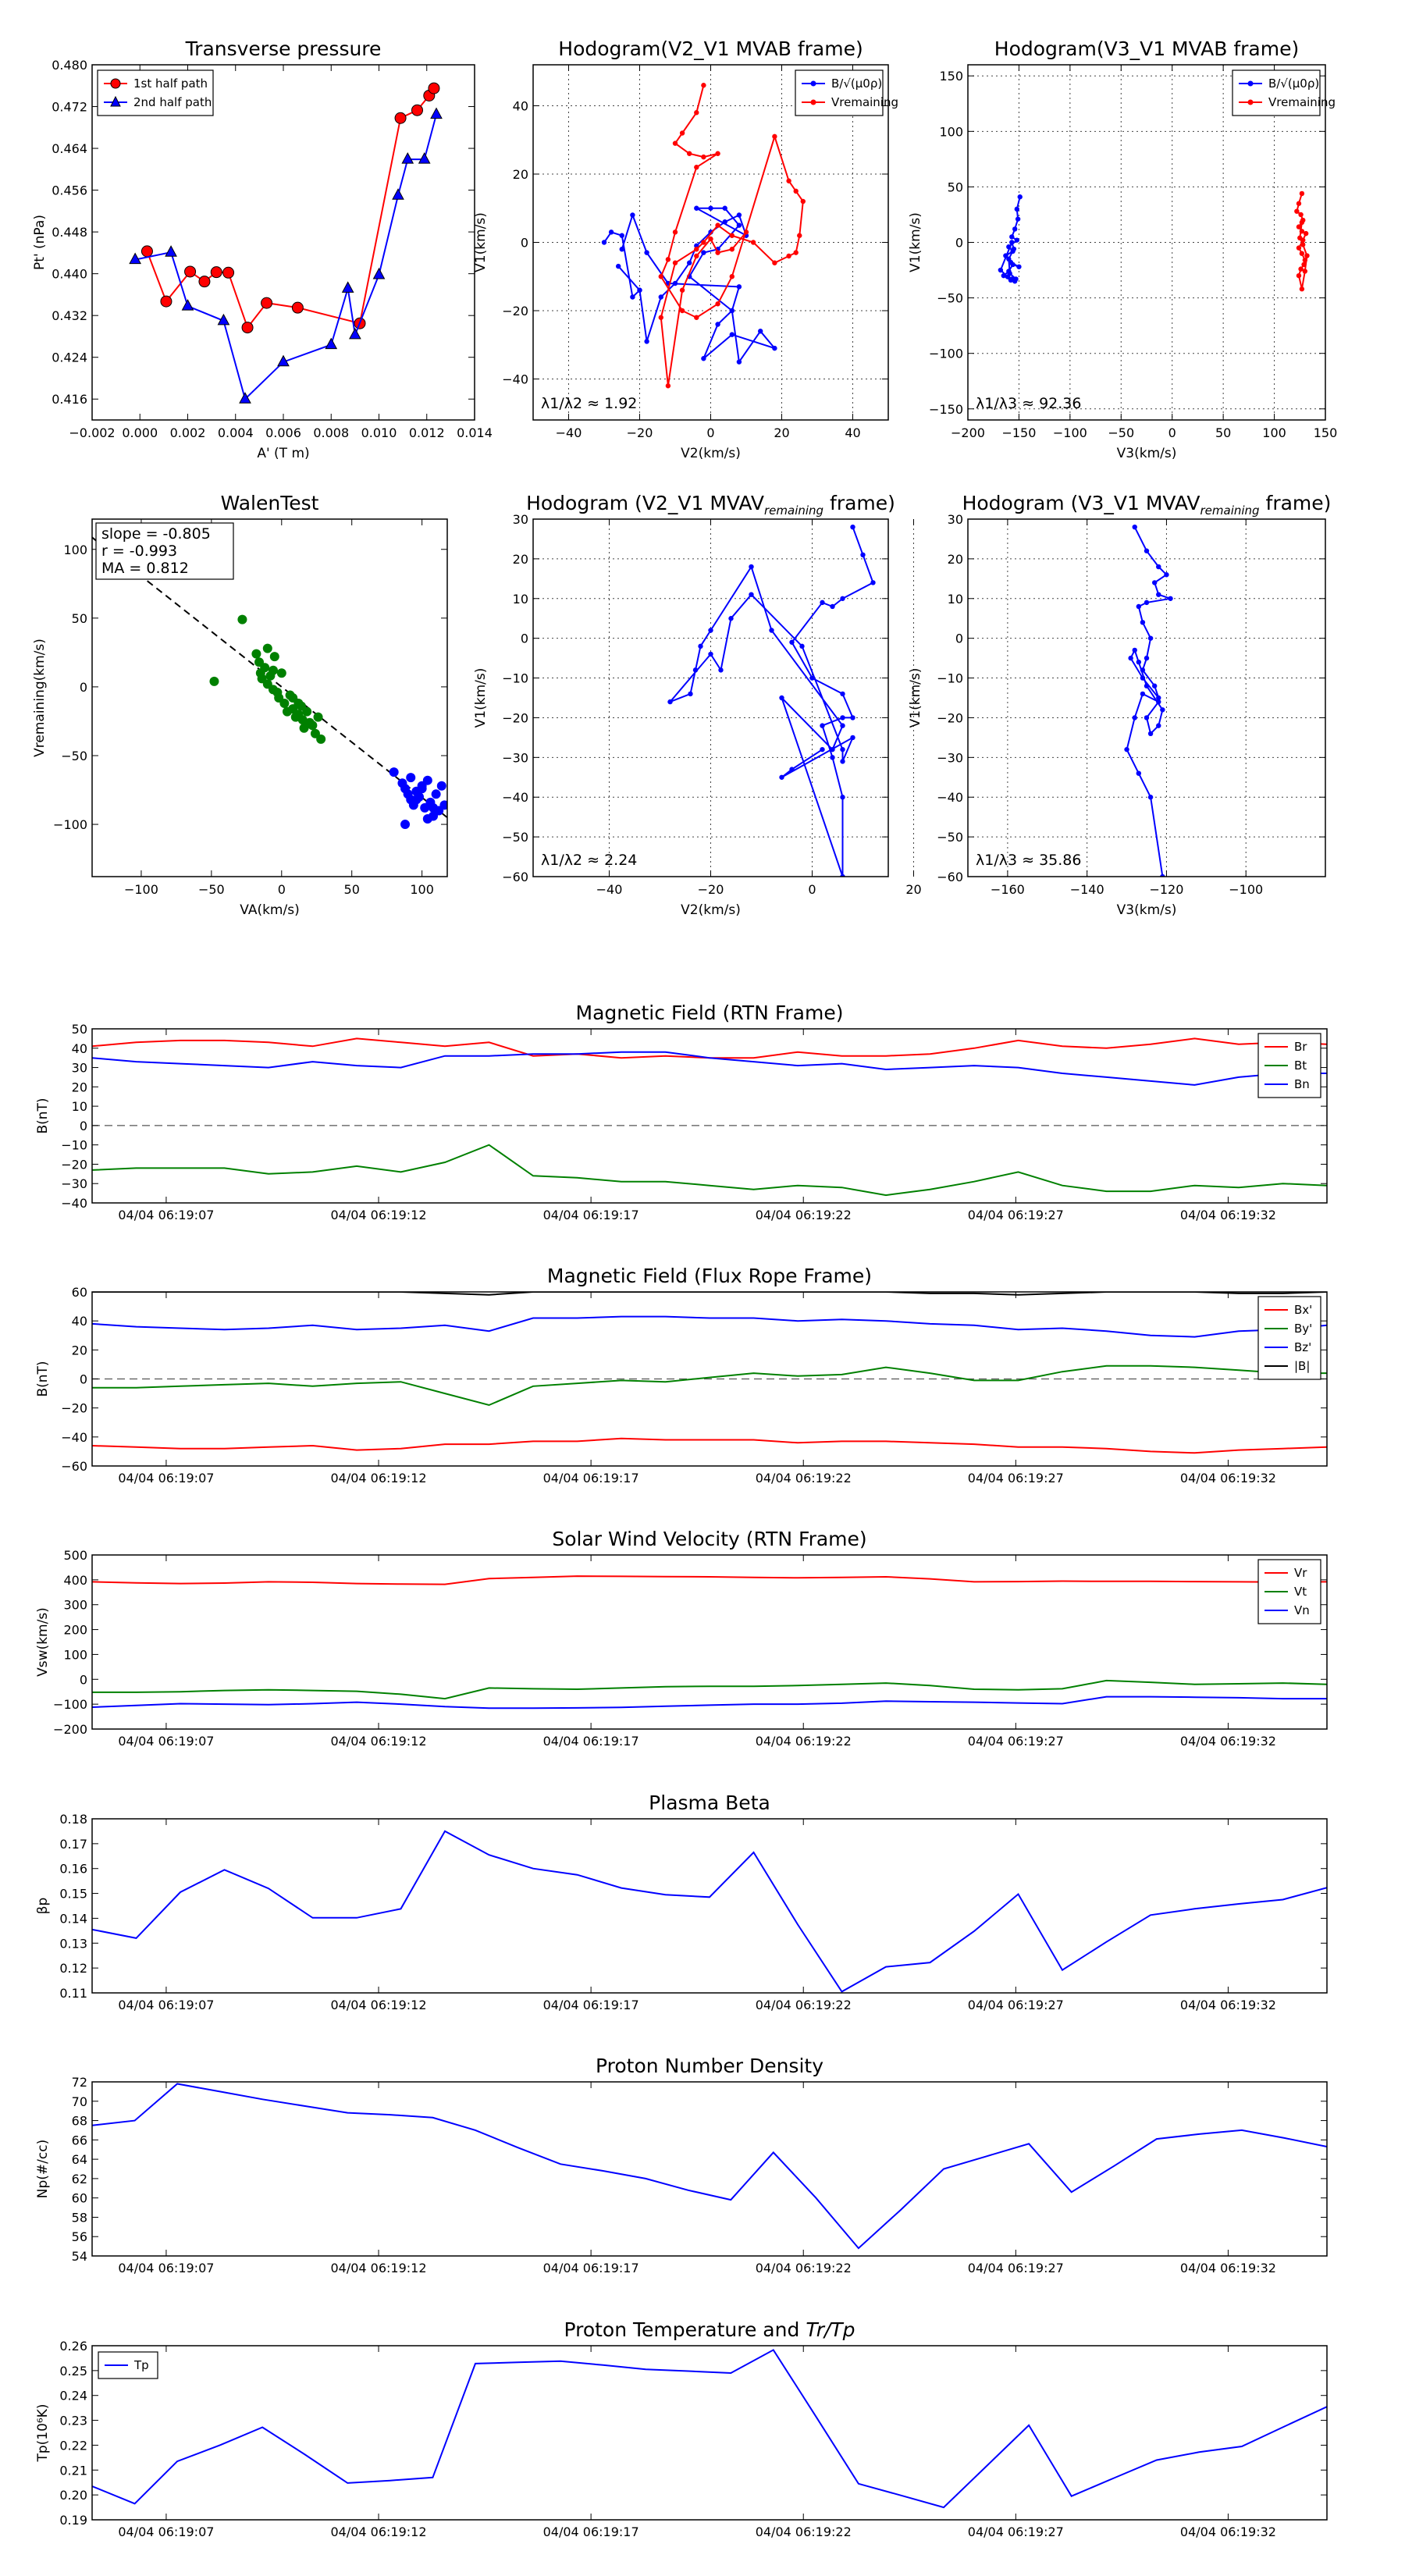  Describe the element at coordinates (710, 1385) in the screenshot. I see `series-by-` at that location.